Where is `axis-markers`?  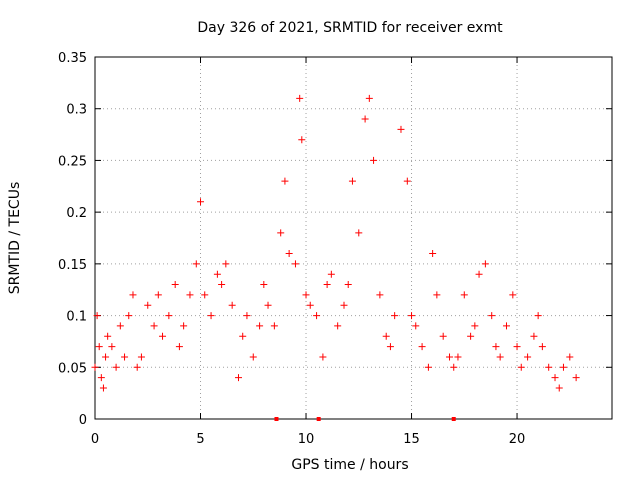 axis-markers is located at coordinates (365, 419).